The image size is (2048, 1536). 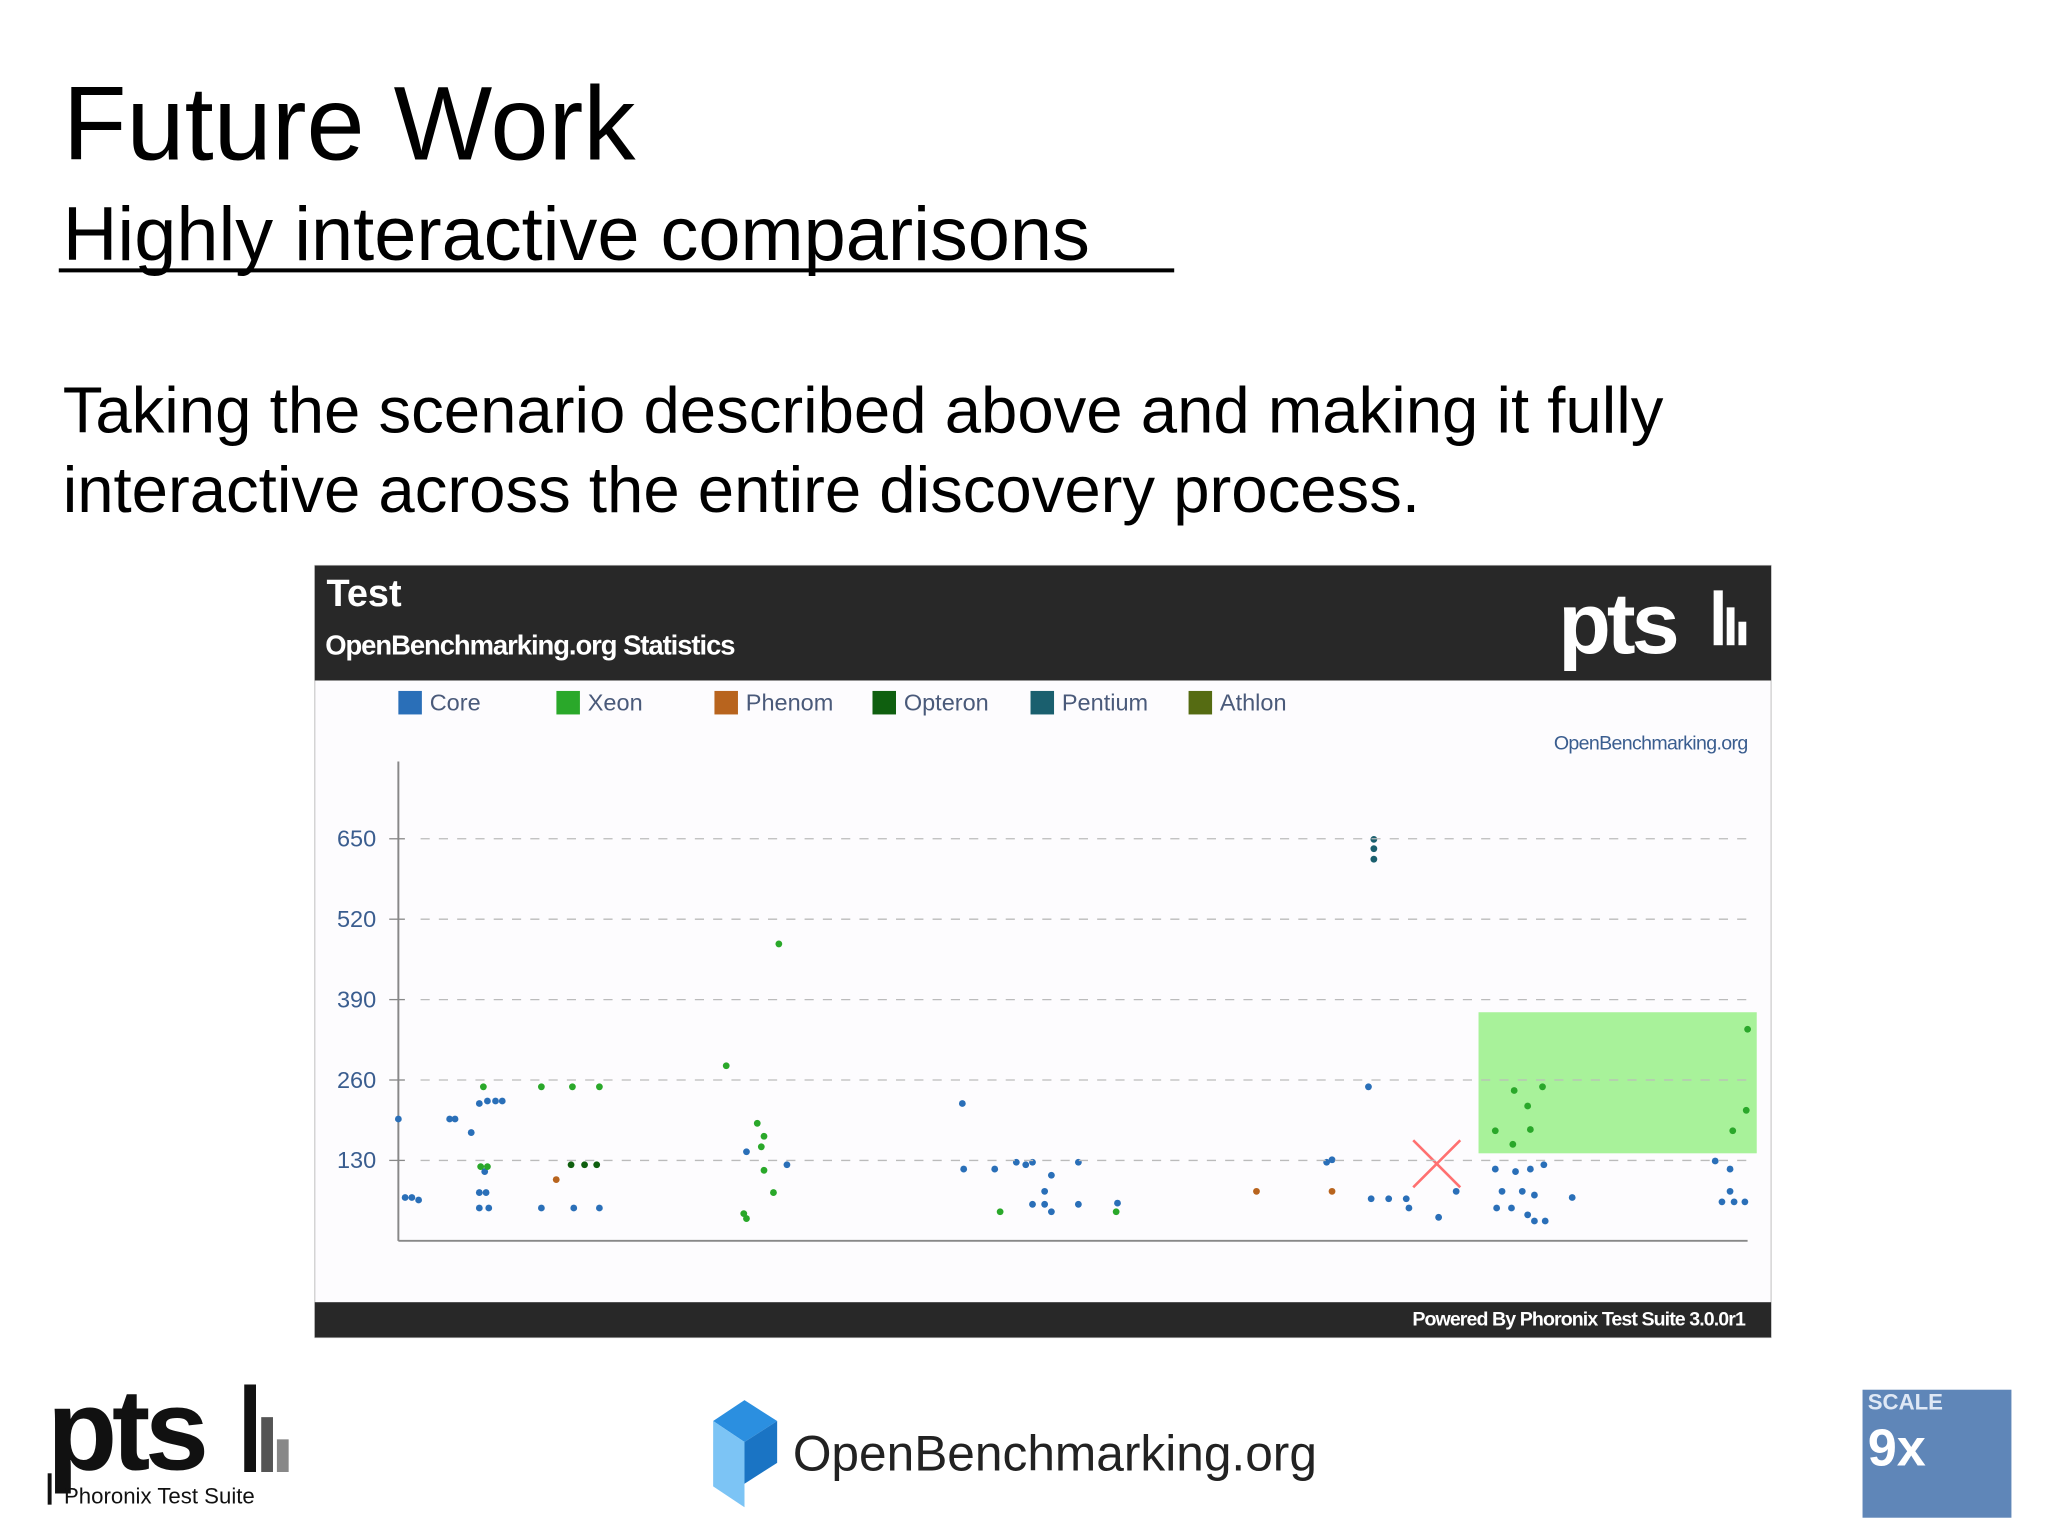 I want to click on legend-label: Core, so click(x=455, y=703).